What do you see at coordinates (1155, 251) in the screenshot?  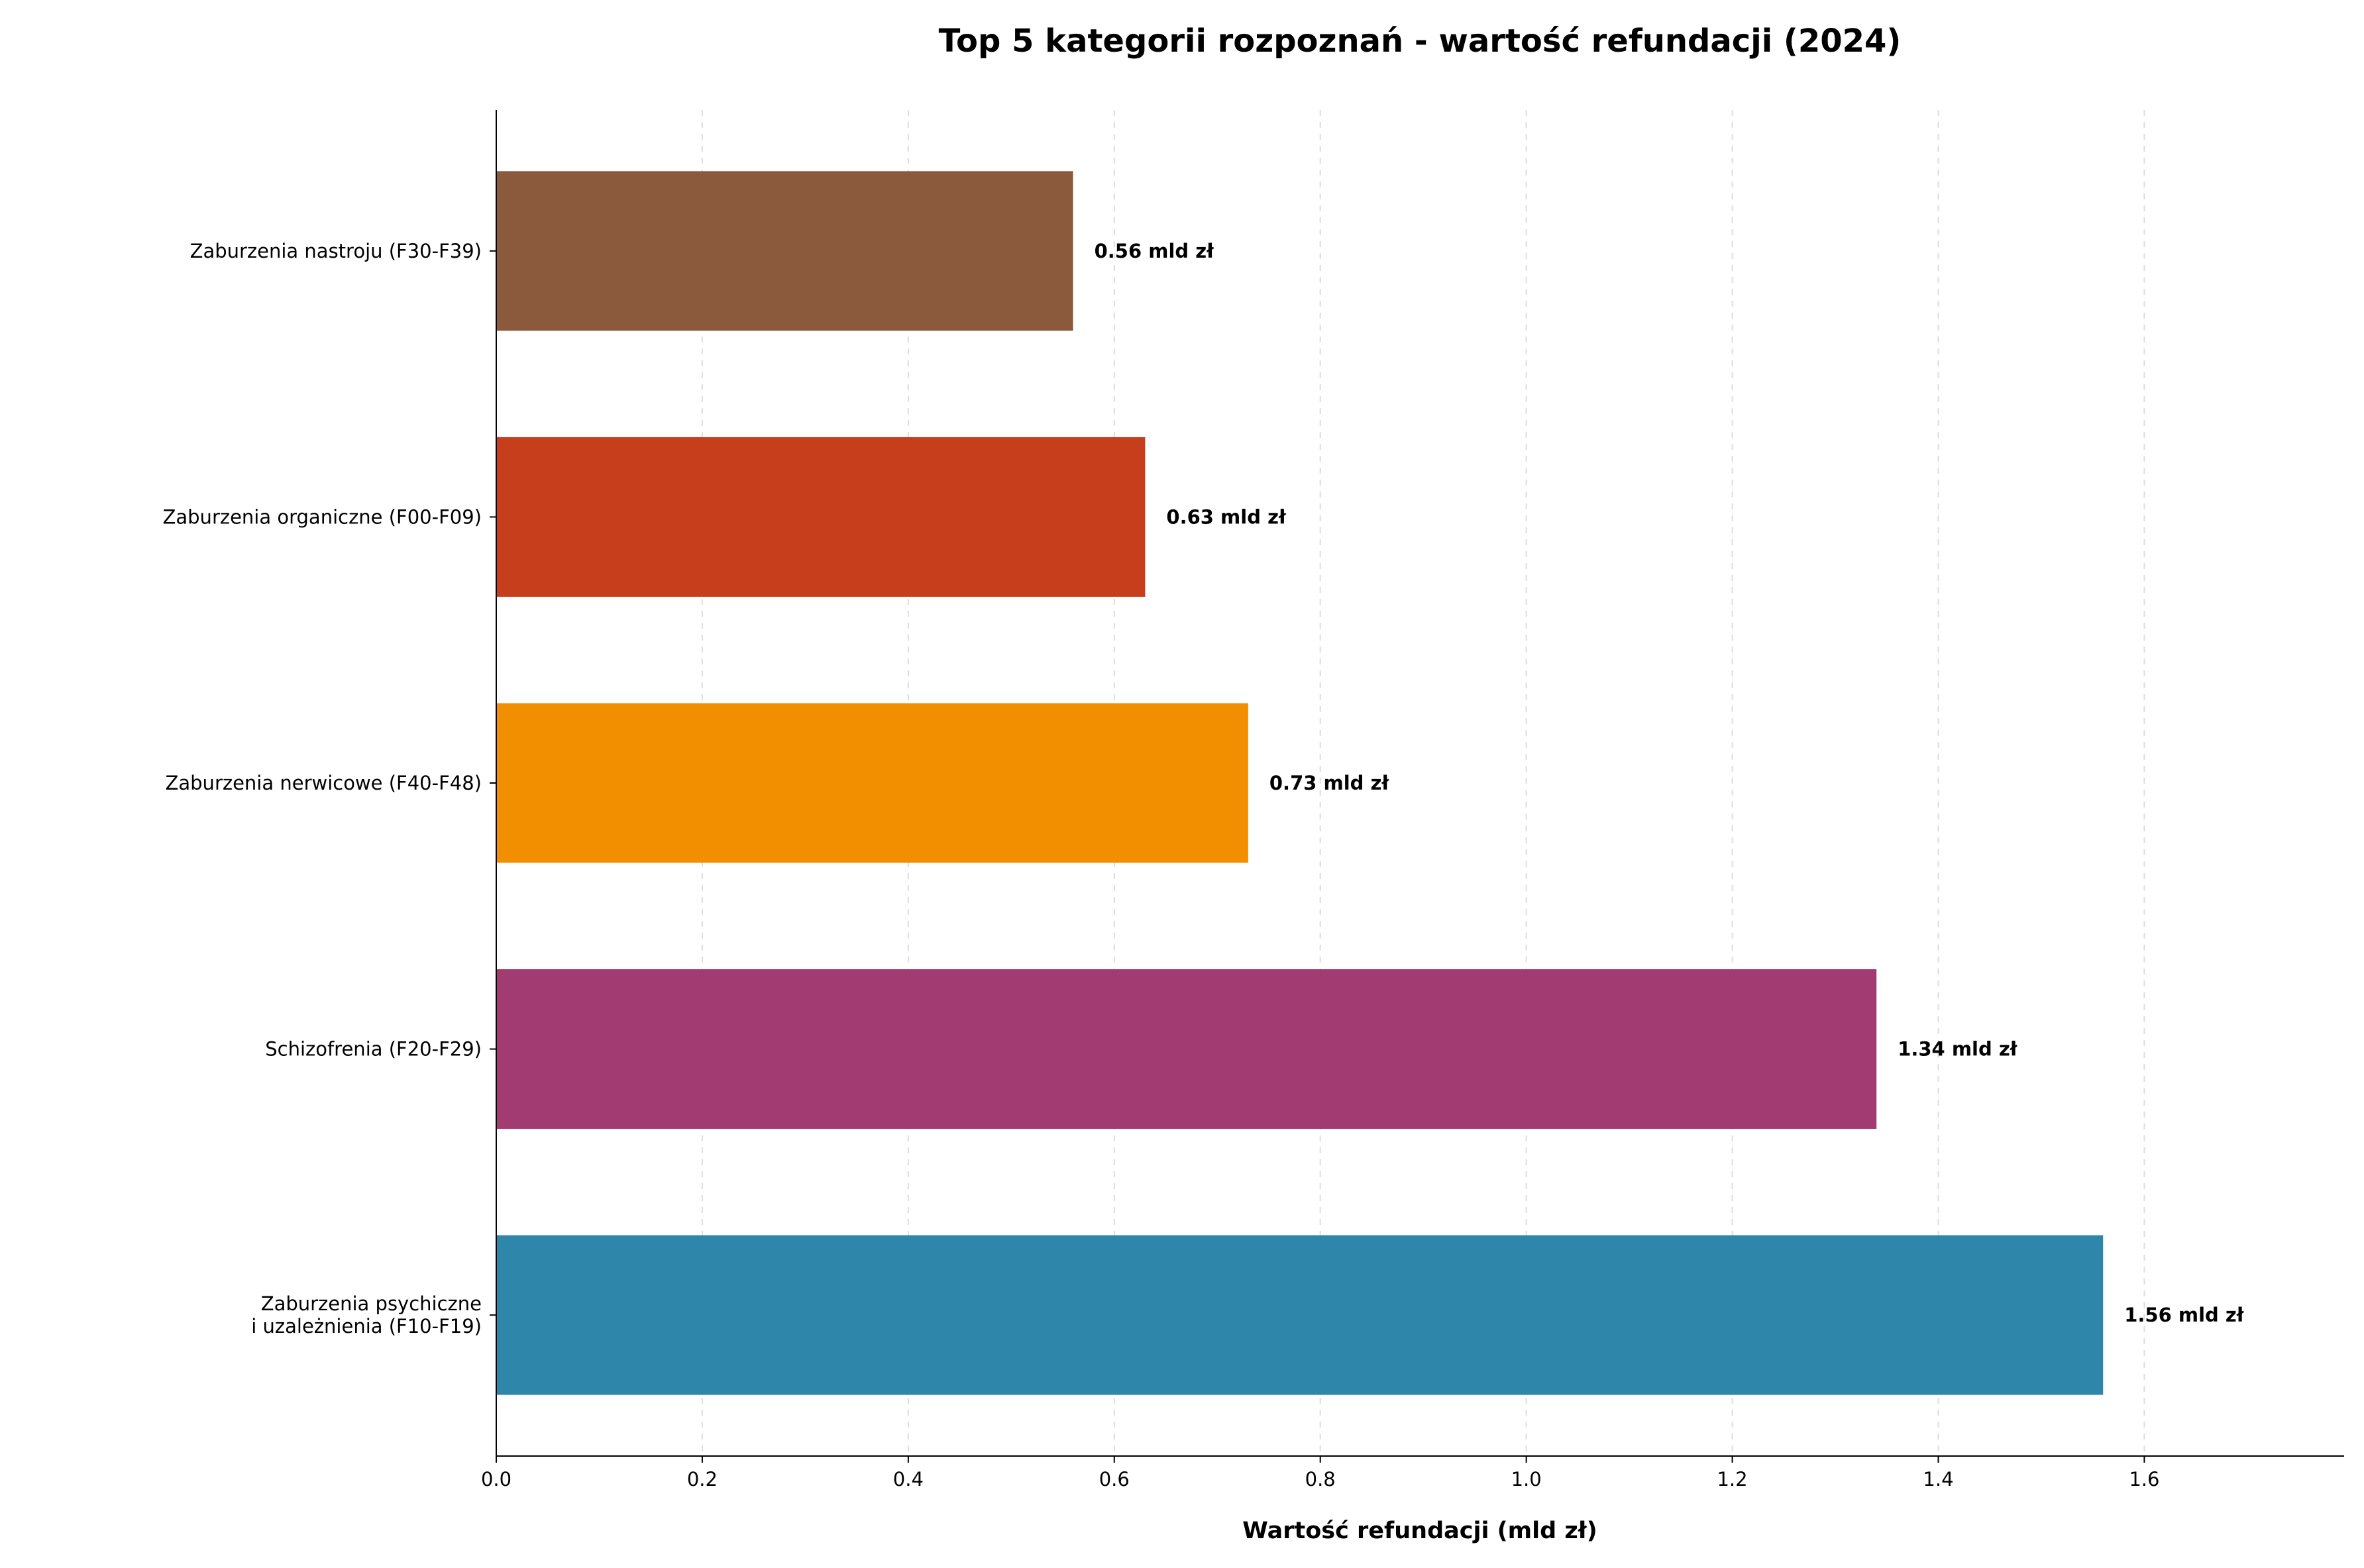 I see `value-label: 0.56 mld zł` at bounding box center [1155, 251].